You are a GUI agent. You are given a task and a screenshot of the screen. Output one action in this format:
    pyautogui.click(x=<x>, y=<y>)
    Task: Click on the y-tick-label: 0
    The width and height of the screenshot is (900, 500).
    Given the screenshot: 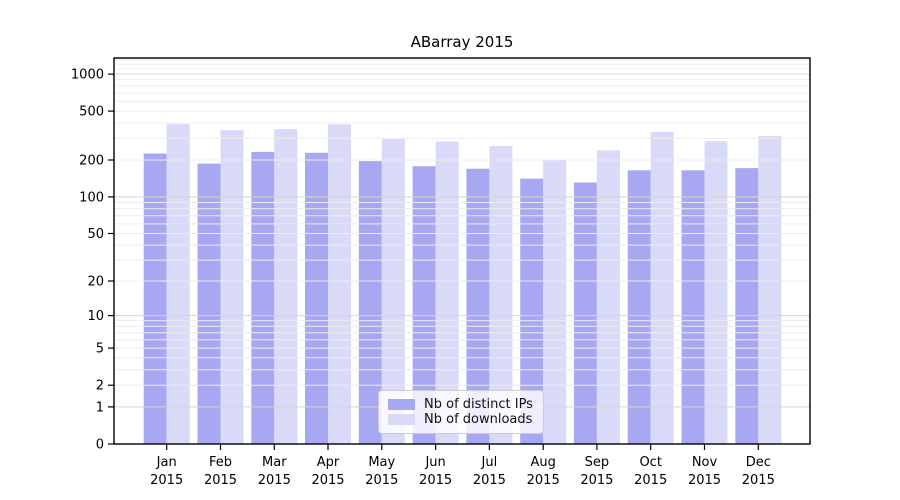 What is the action you would take?
    pyautogui.click(x=100, y=445)
    